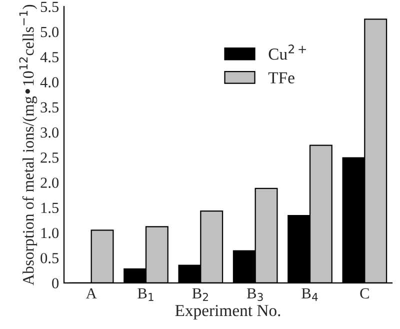  What do you see at coordinates (49, 7) in the screenshot?
I see `y-tick-label: 5.5` at bounding box center [49, 7].